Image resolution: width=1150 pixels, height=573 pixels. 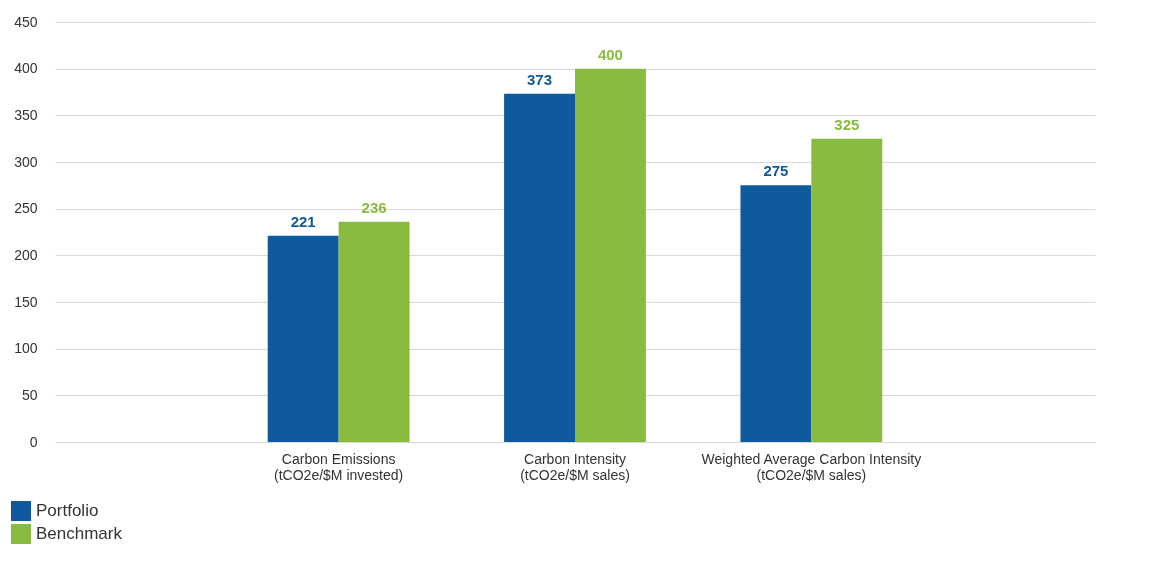 I want to click on x-tick-label: Carbon Emissions (tCO2e/$M invested), so click(x=339, y=466).